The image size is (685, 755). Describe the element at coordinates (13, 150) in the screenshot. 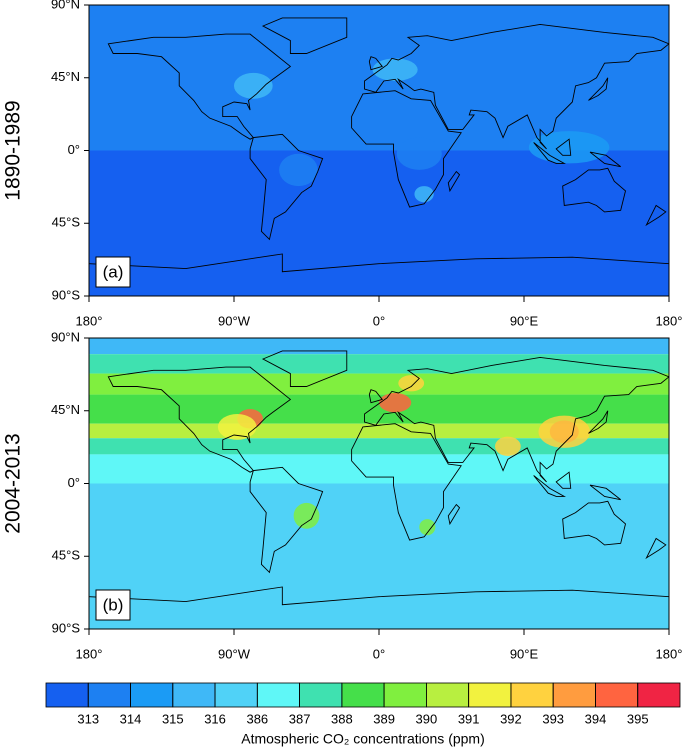

I see `period-label: 1890-1989` at that location.